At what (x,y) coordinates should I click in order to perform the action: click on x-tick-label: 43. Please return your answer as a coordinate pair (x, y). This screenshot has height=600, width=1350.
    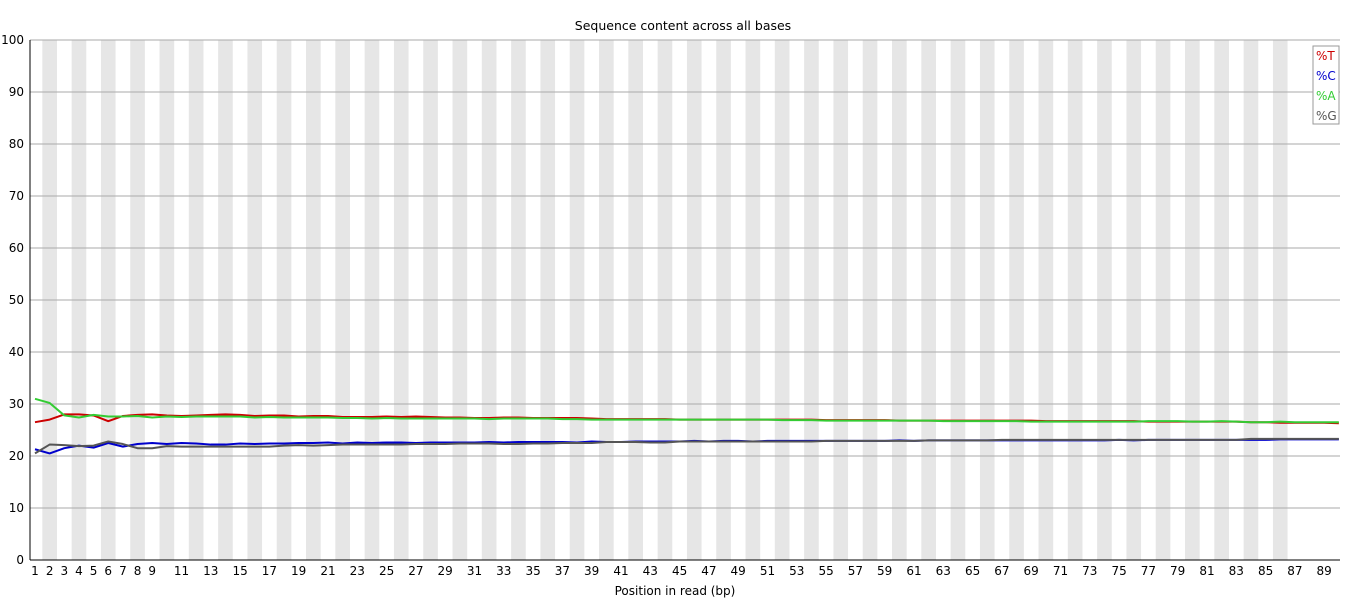
    Looking at the image, I should click on (650, 571).